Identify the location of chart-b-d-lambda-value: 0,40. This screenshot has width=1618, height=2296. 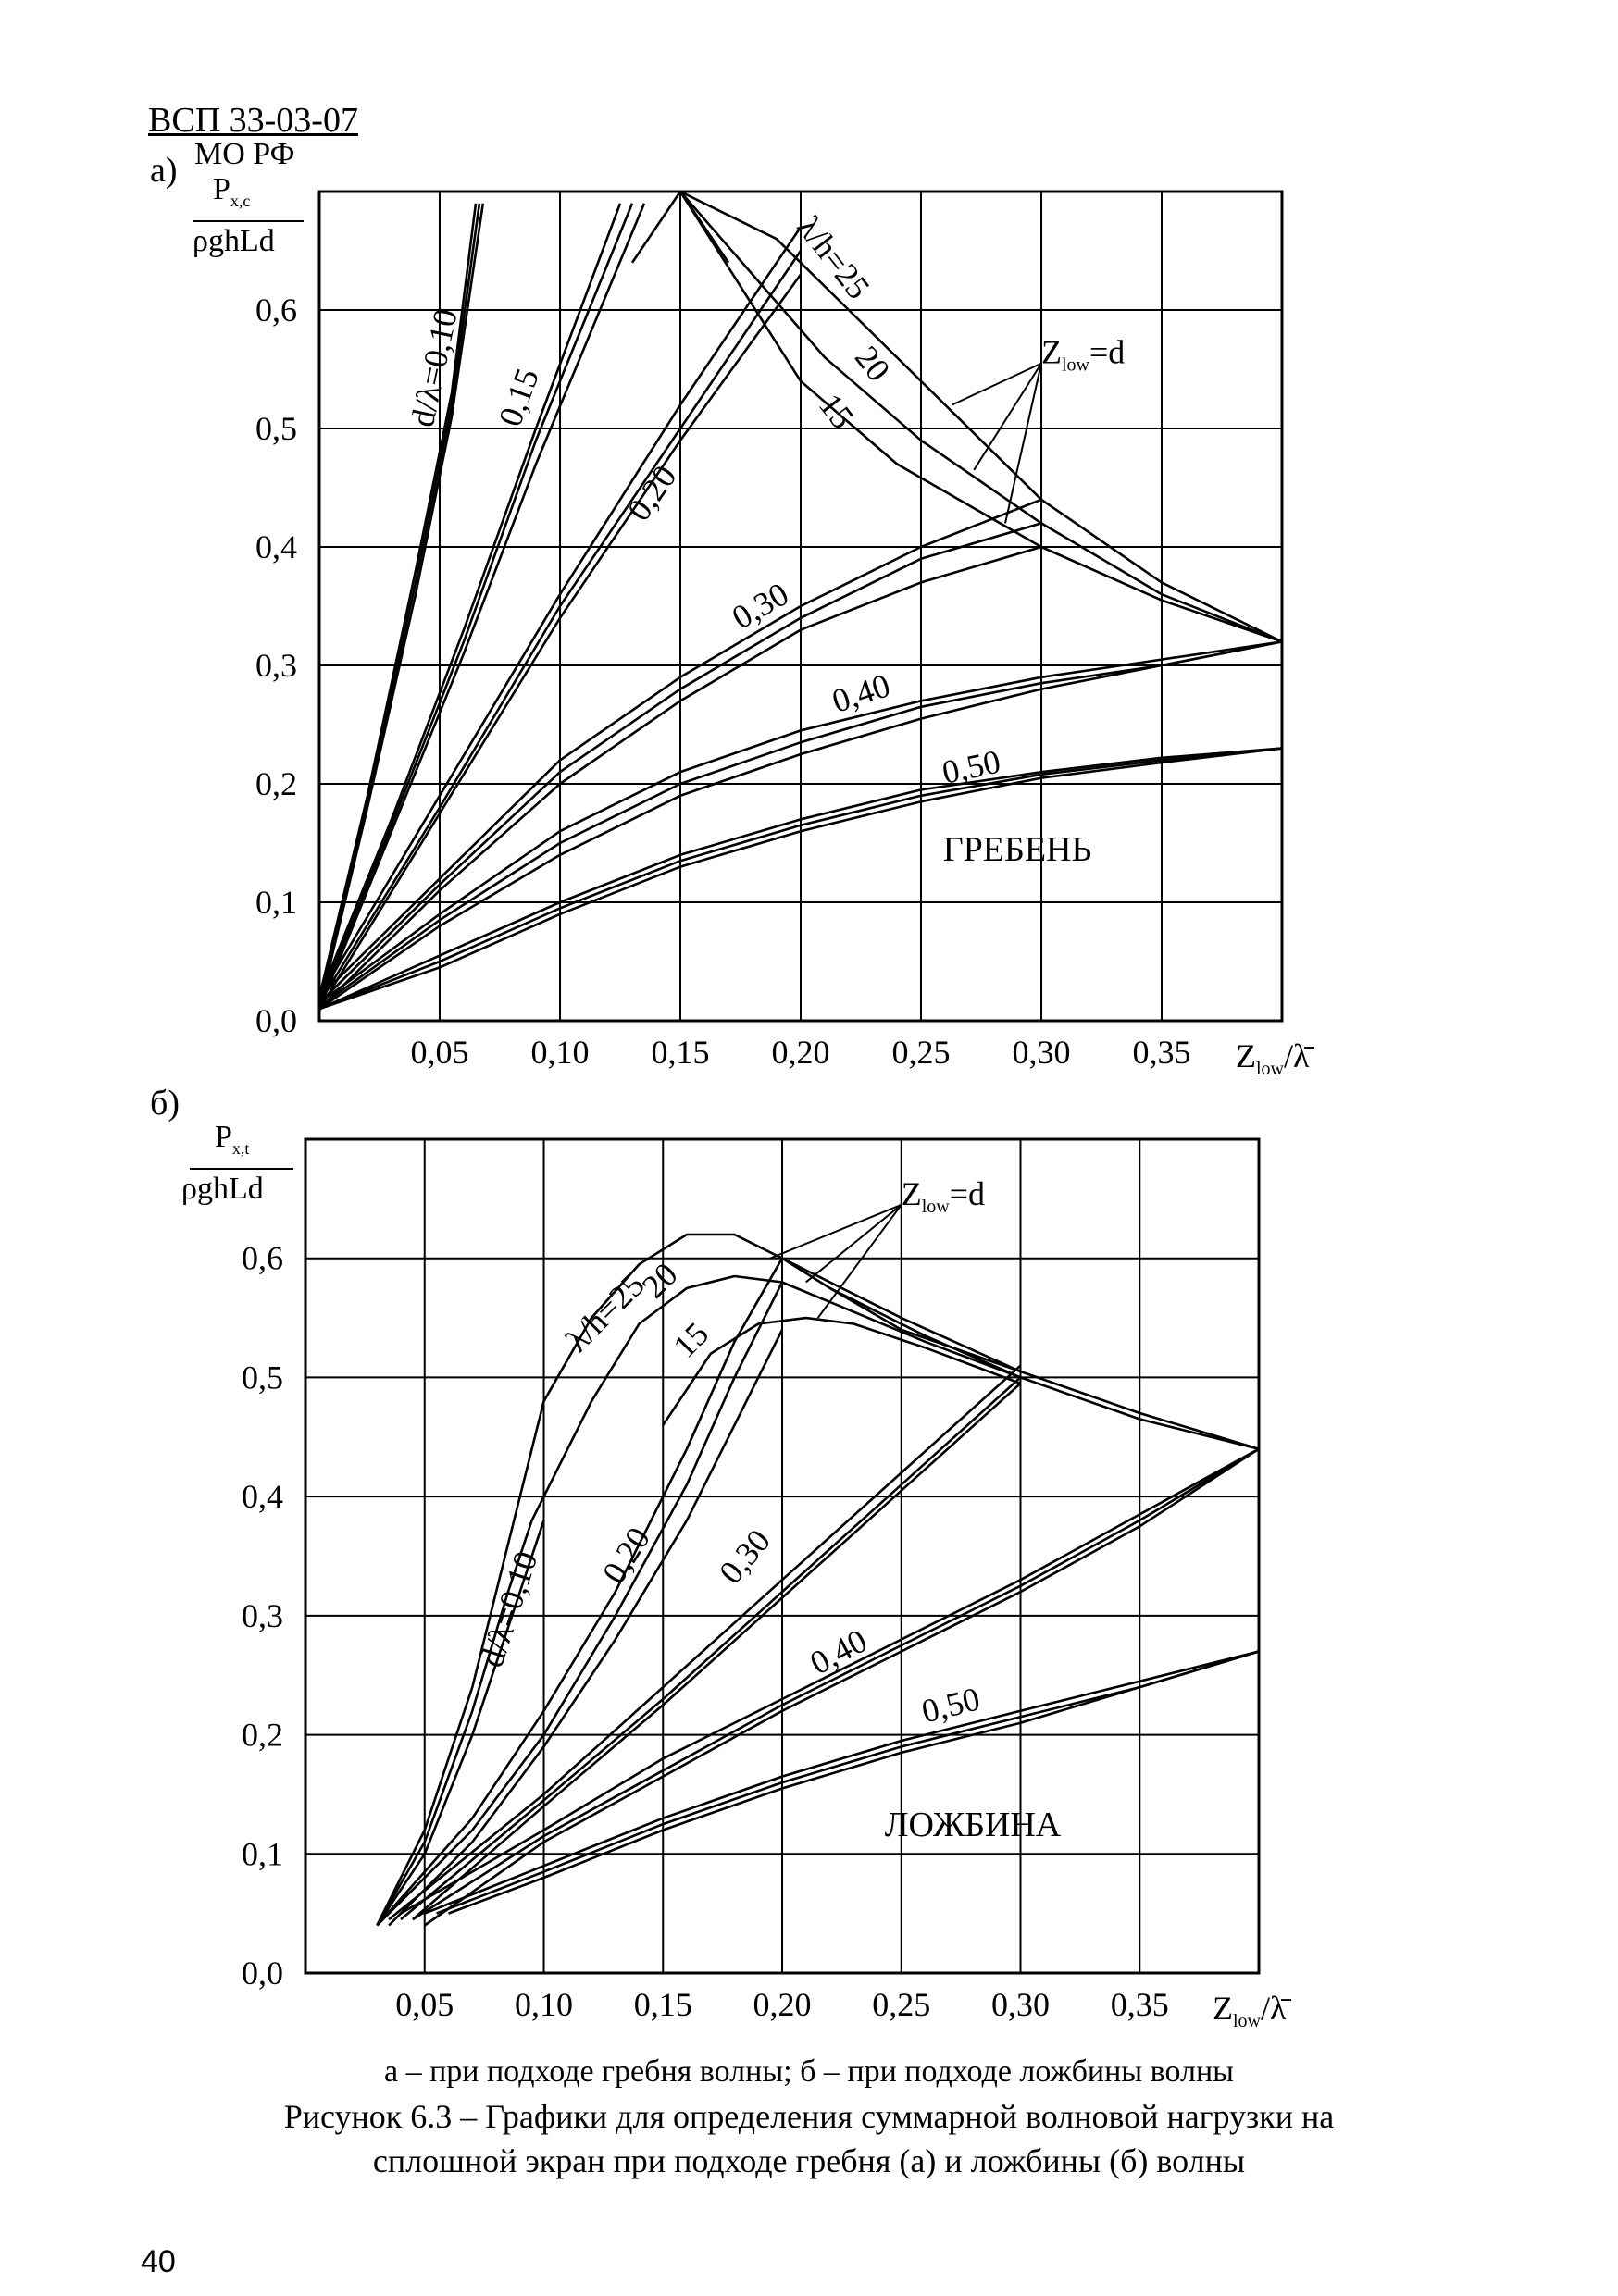
(838, 1652).